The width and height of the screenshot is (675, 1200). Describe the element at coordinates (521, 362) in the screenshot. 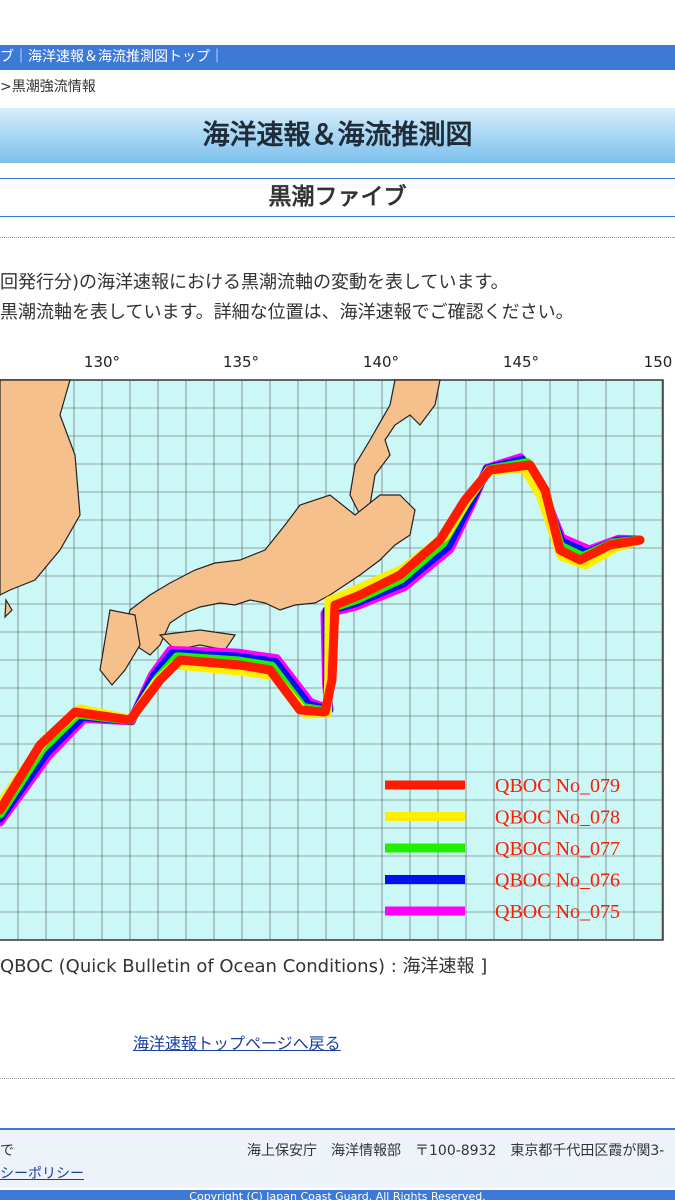

I see `longitude-label: 145°` at that location.